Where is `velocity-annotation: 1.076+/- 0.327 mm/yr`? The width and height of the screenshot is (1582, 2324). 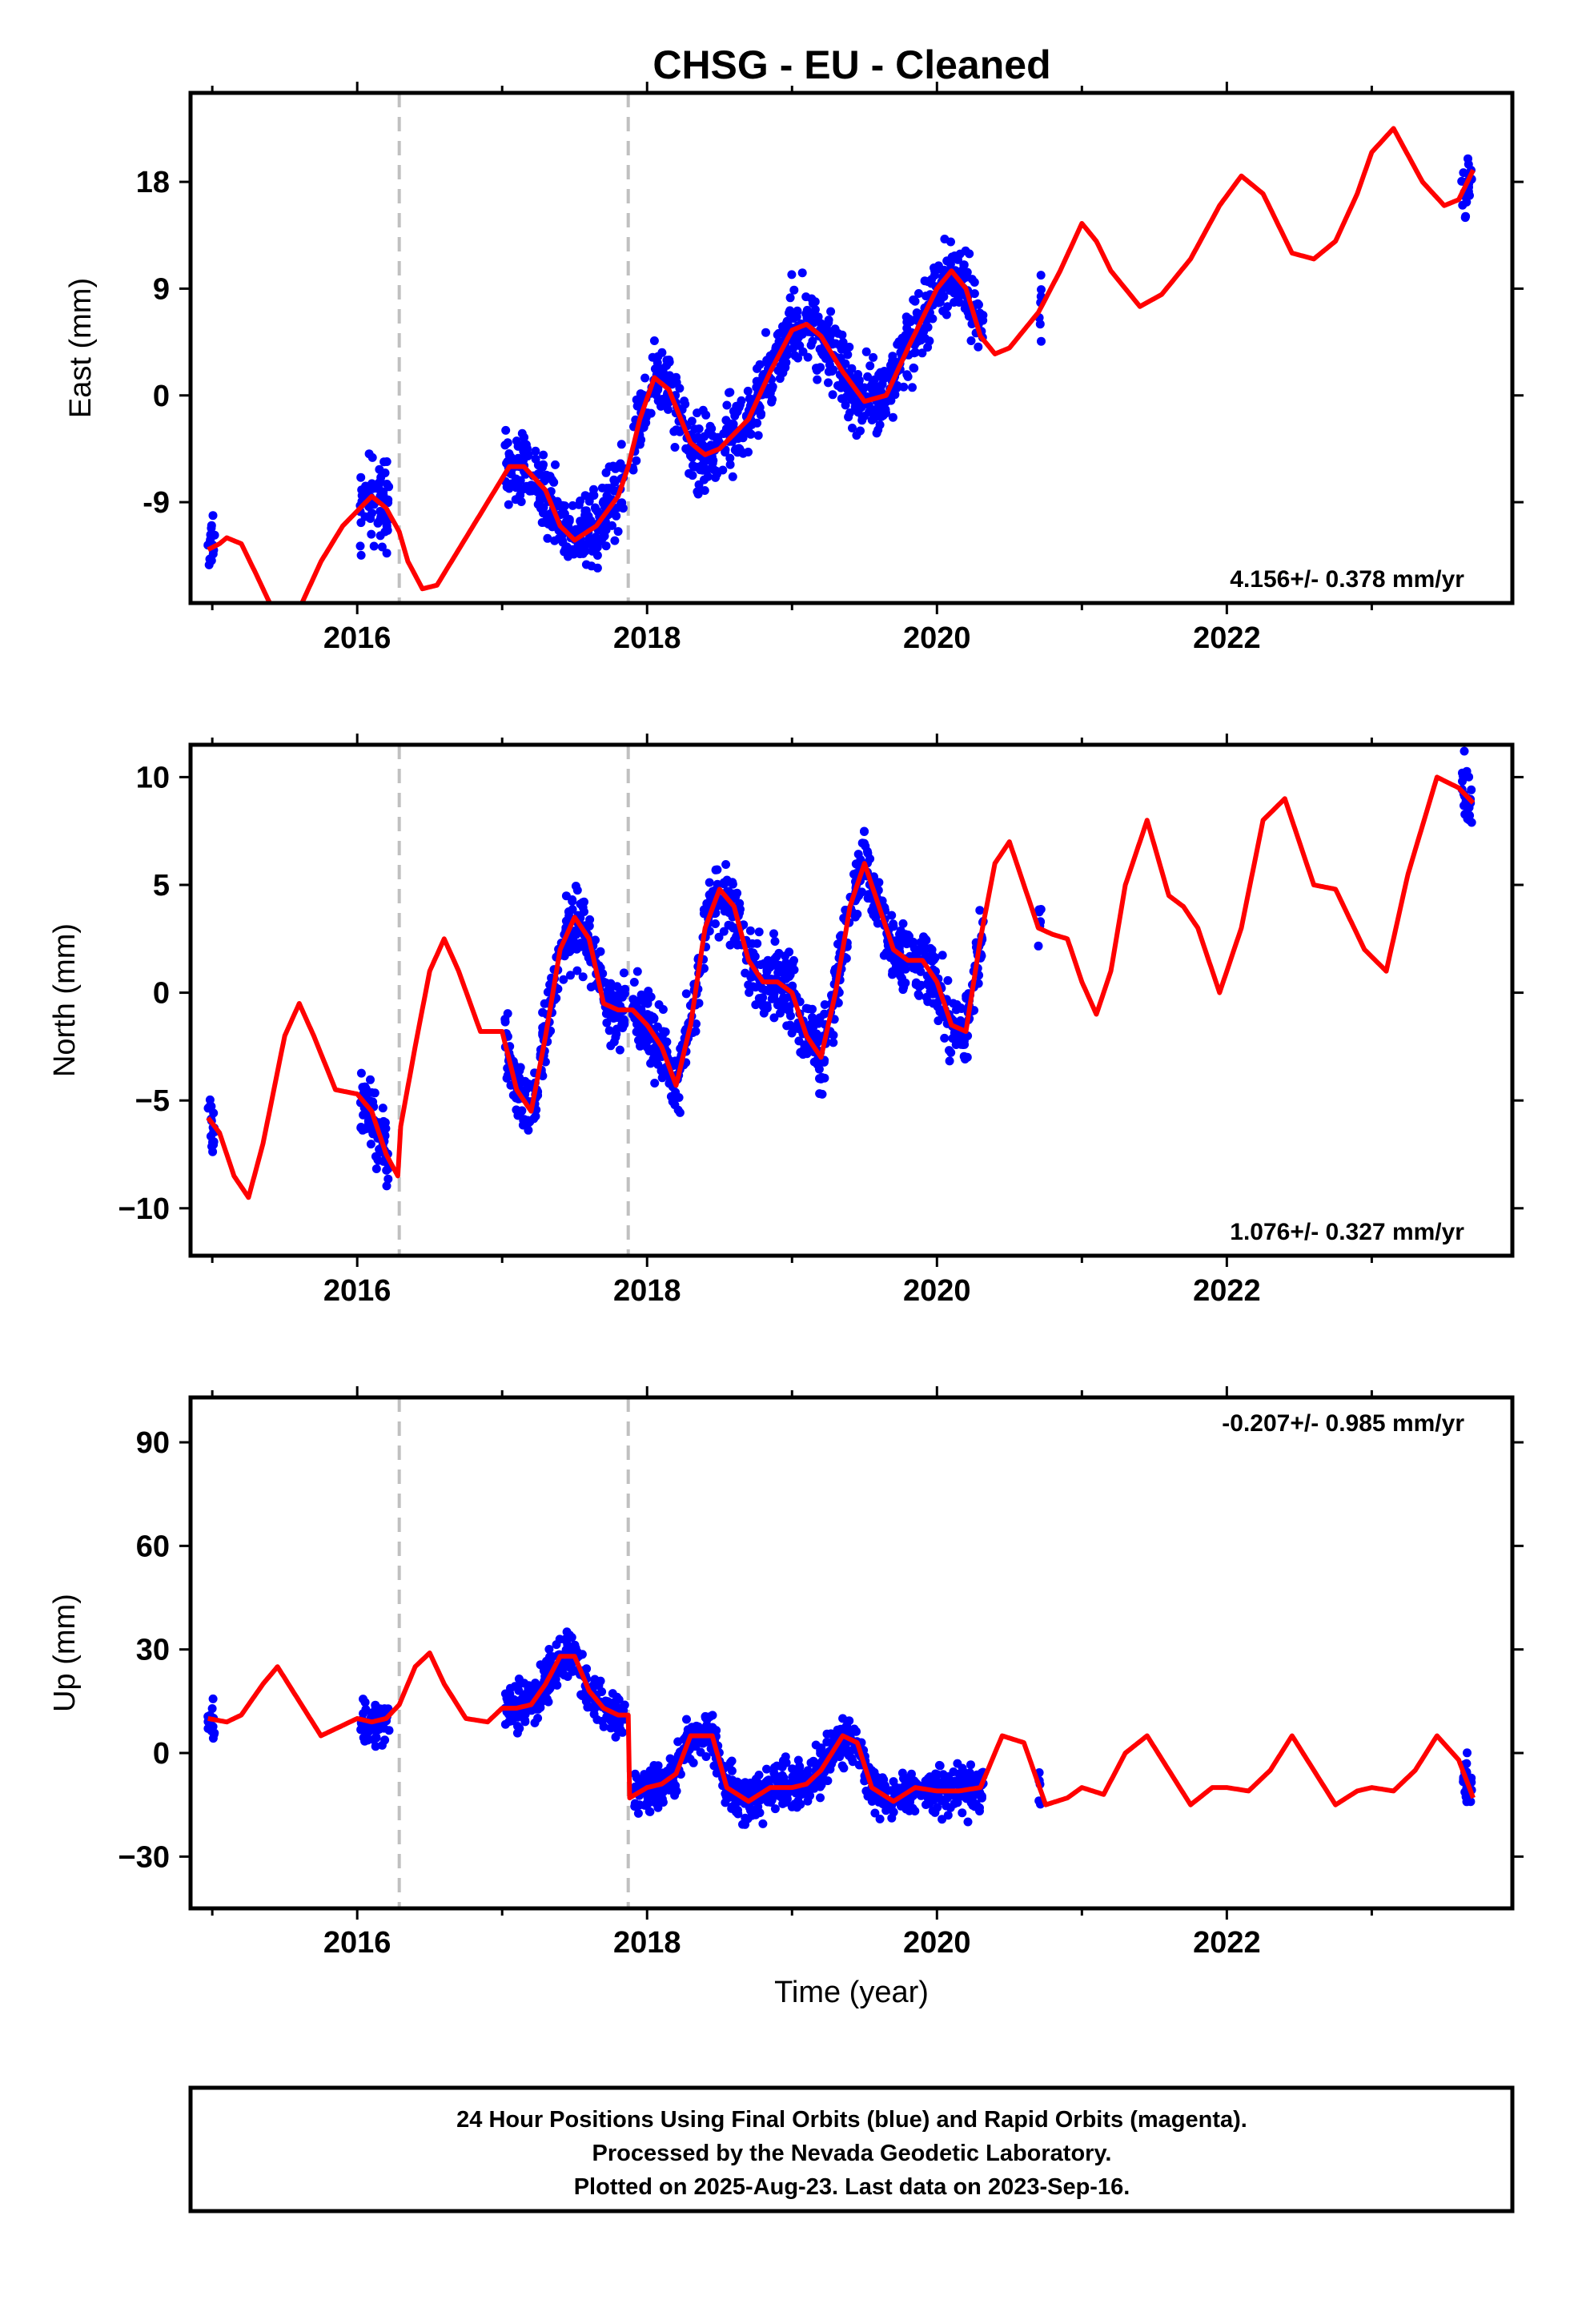
velocity-annotation: 1.076+/- 0.327 mm/yr is located at coordinates (1347, 1232).